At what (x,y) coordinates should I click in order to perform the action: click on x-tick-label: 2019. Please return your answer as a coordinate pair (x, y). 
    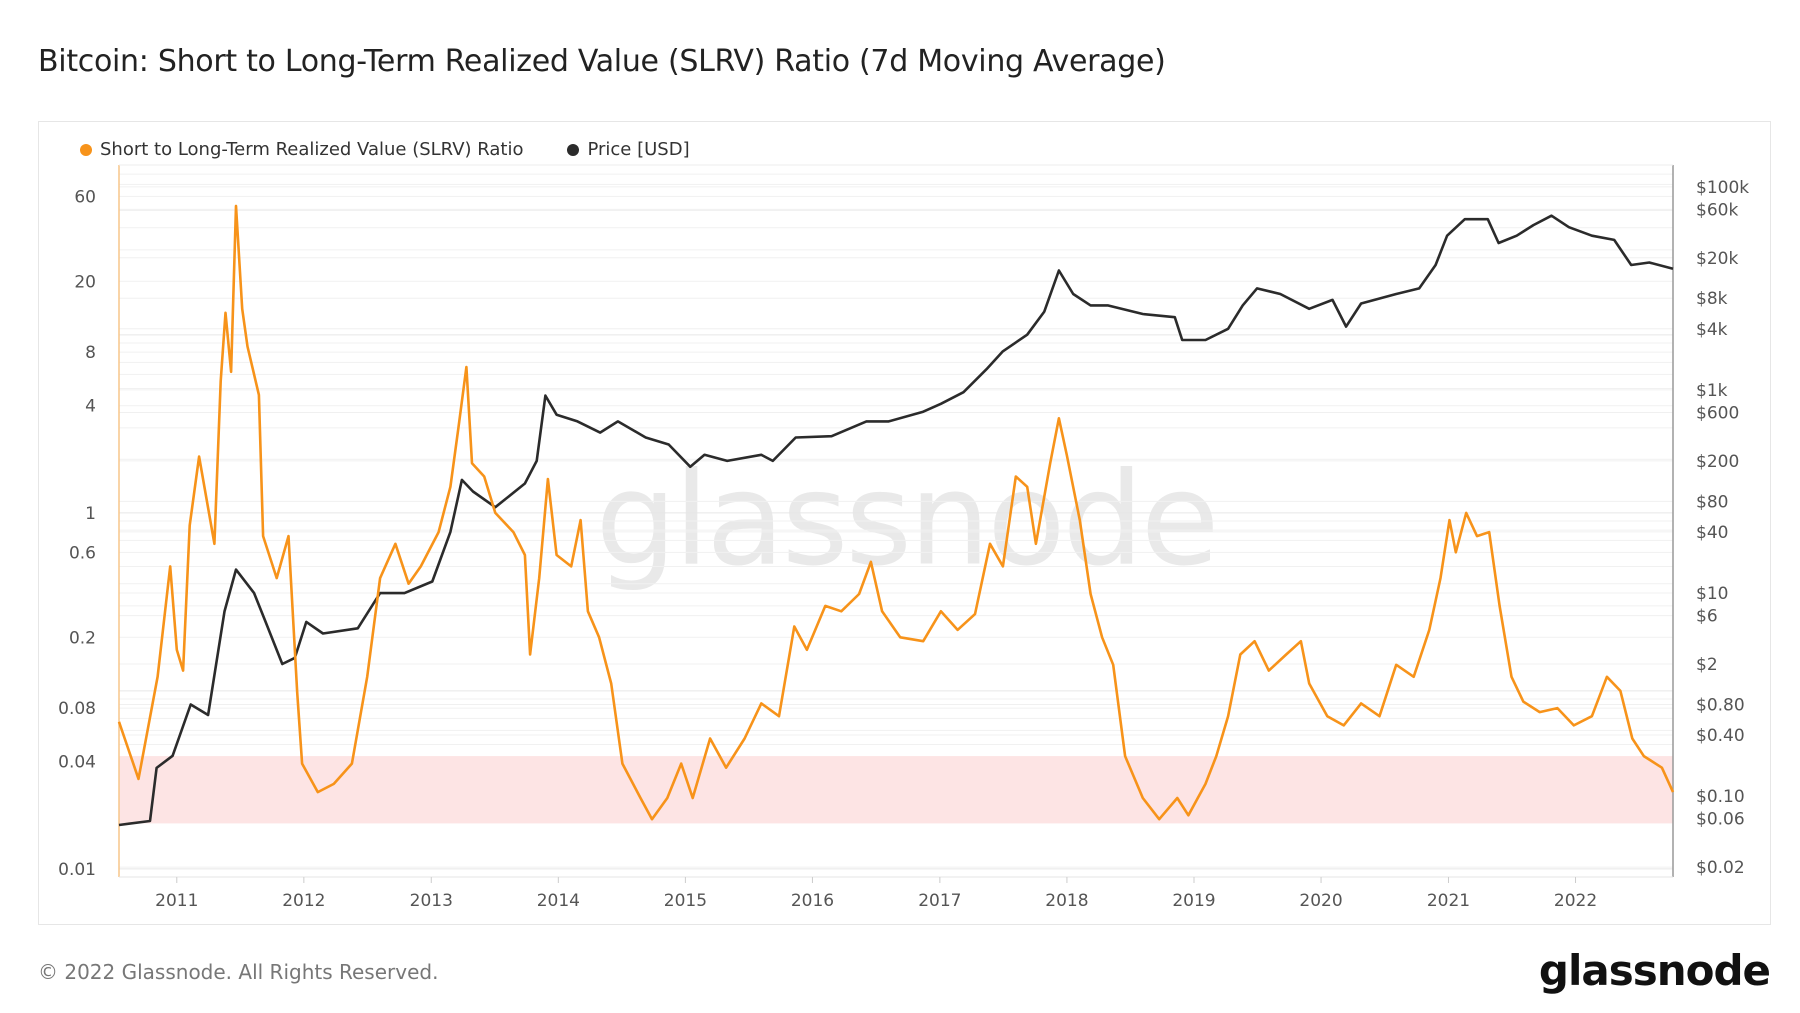
    Looking at the image, I should click on (1193, 901).